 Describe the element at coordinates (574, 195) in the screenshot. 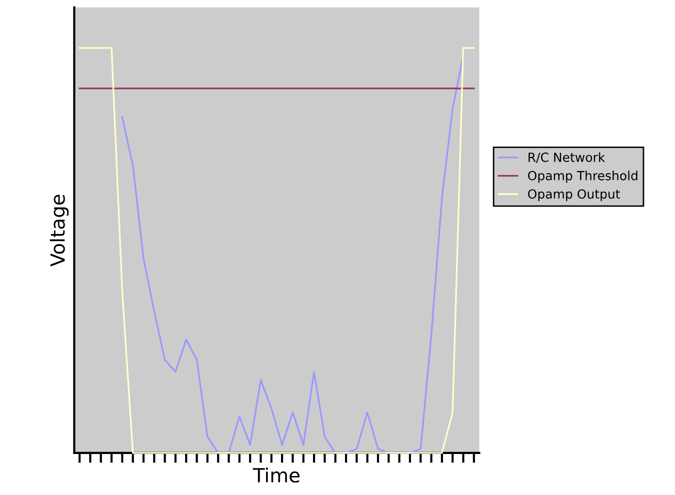

I see `legend-label: Opamp Output` at that location.